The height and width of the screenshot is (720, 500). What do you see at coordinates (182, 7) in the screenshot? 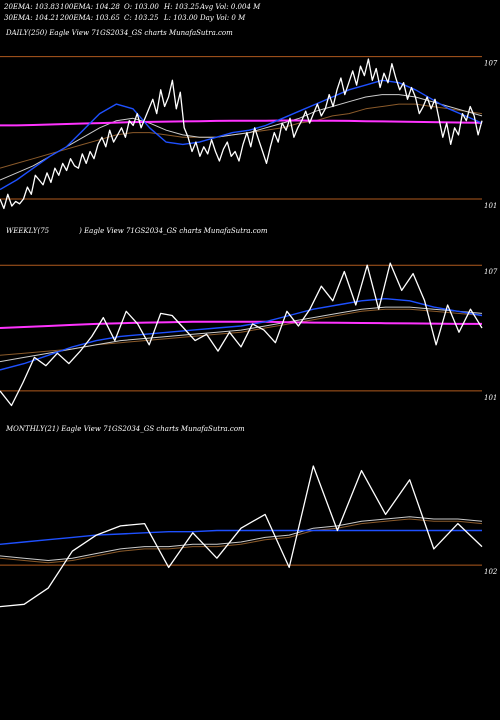
I see `high-readout: H: 103.25` at bounding box center [182, 7].